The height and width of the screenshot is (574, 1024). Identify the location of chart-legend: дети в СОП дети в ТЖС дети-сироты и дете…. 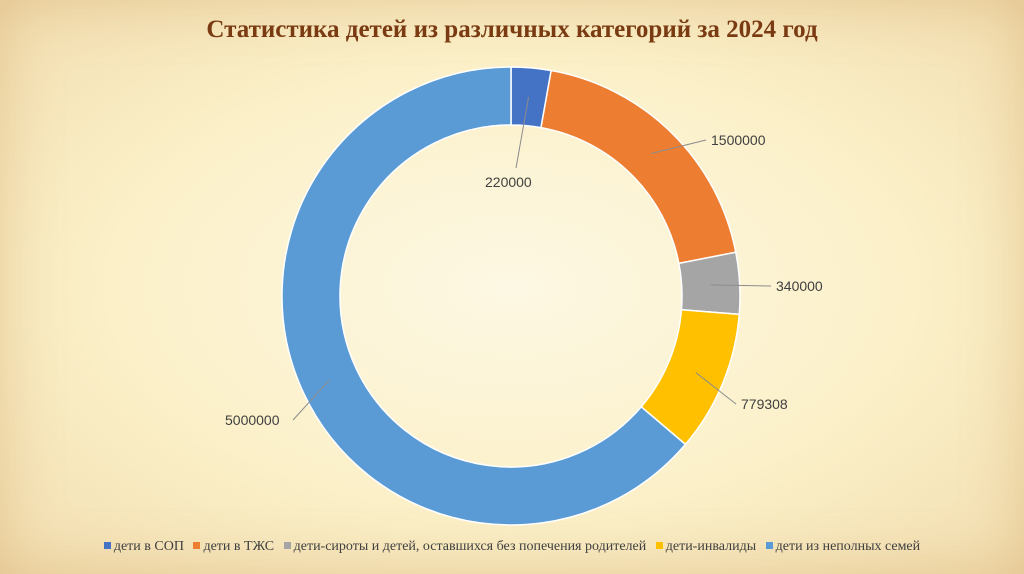
(512, 547).